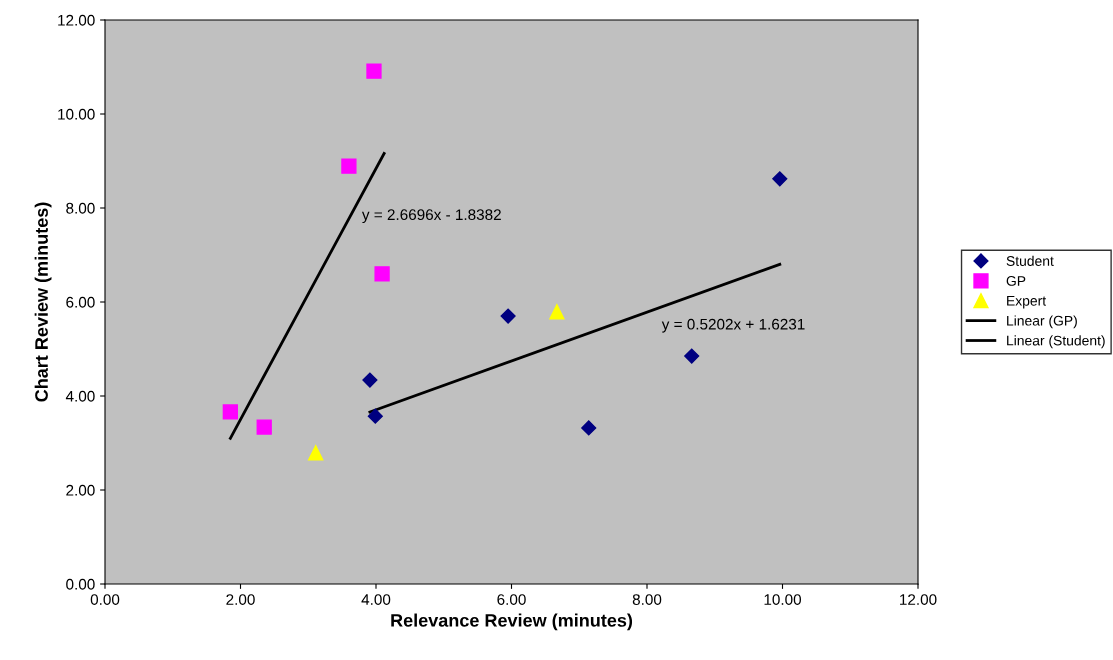 Image resolution: width=1113 pixels, height=660 pixels. Describe the element at coordinates (1027, 302) in the screenshot. I see `legend-label: Expert` at that location.